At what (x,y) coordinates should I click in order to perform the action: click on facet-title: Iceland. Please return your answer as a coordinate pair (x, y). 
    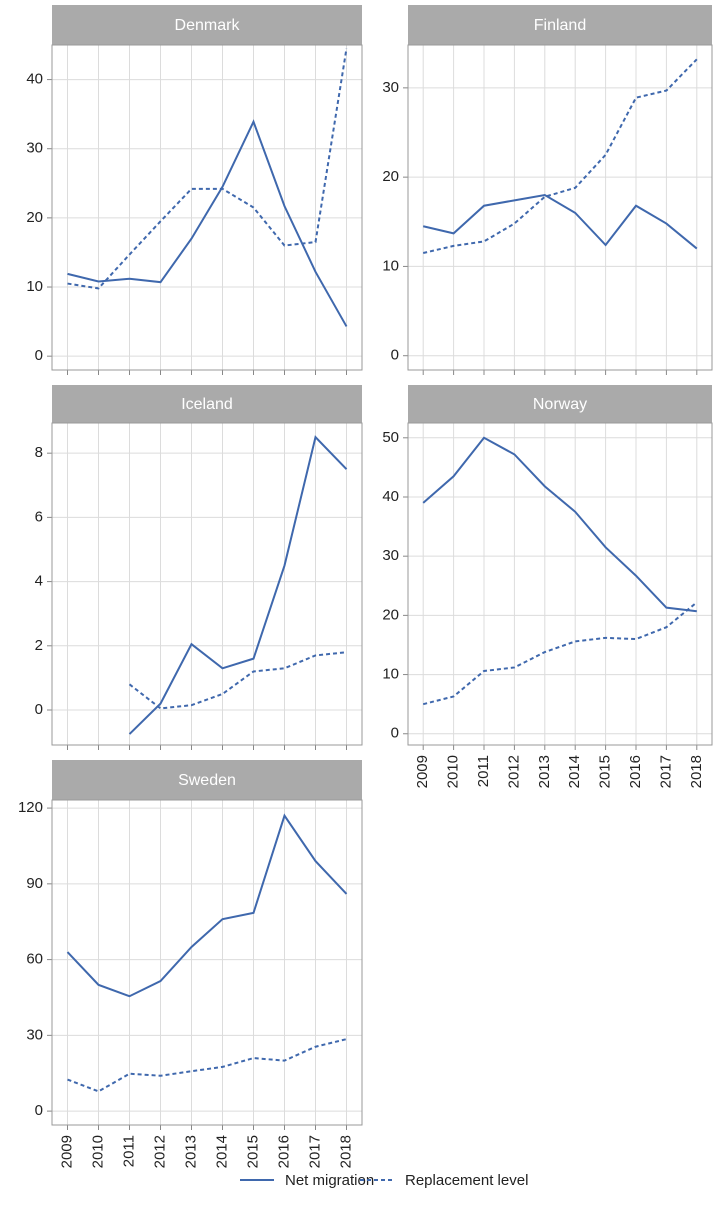
    Looking at the image, I should click on (207, 404).